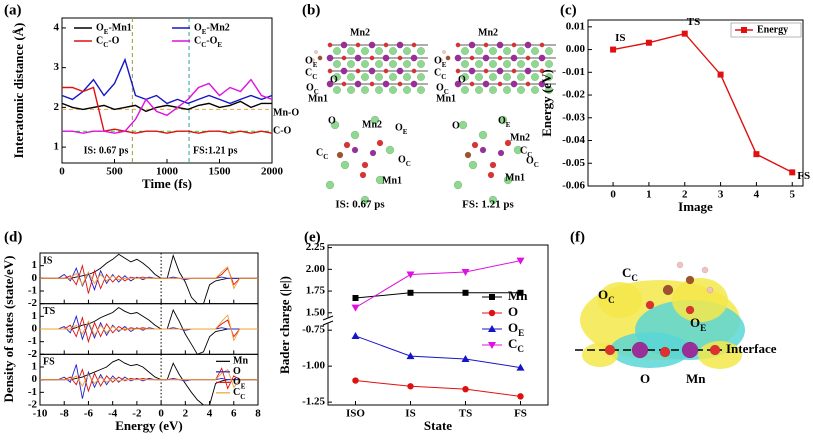 This screenshot has width=813, height=441. Describe the element at coordinates (49, 311) in the screenshot. I see `state-label: TS` at that location.